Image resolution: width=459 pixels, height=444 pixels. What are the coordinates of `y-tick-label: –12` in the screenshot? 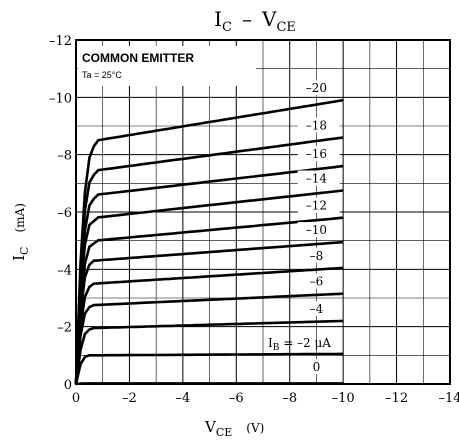 It's located at (60, 41).